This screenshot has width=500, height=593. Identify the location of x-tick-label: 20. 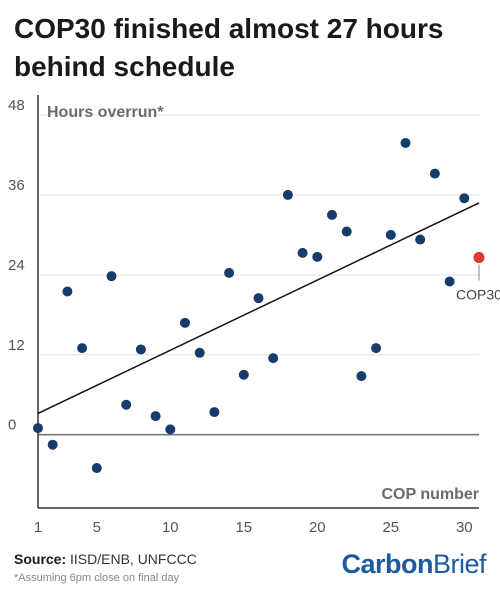
(317, 527).